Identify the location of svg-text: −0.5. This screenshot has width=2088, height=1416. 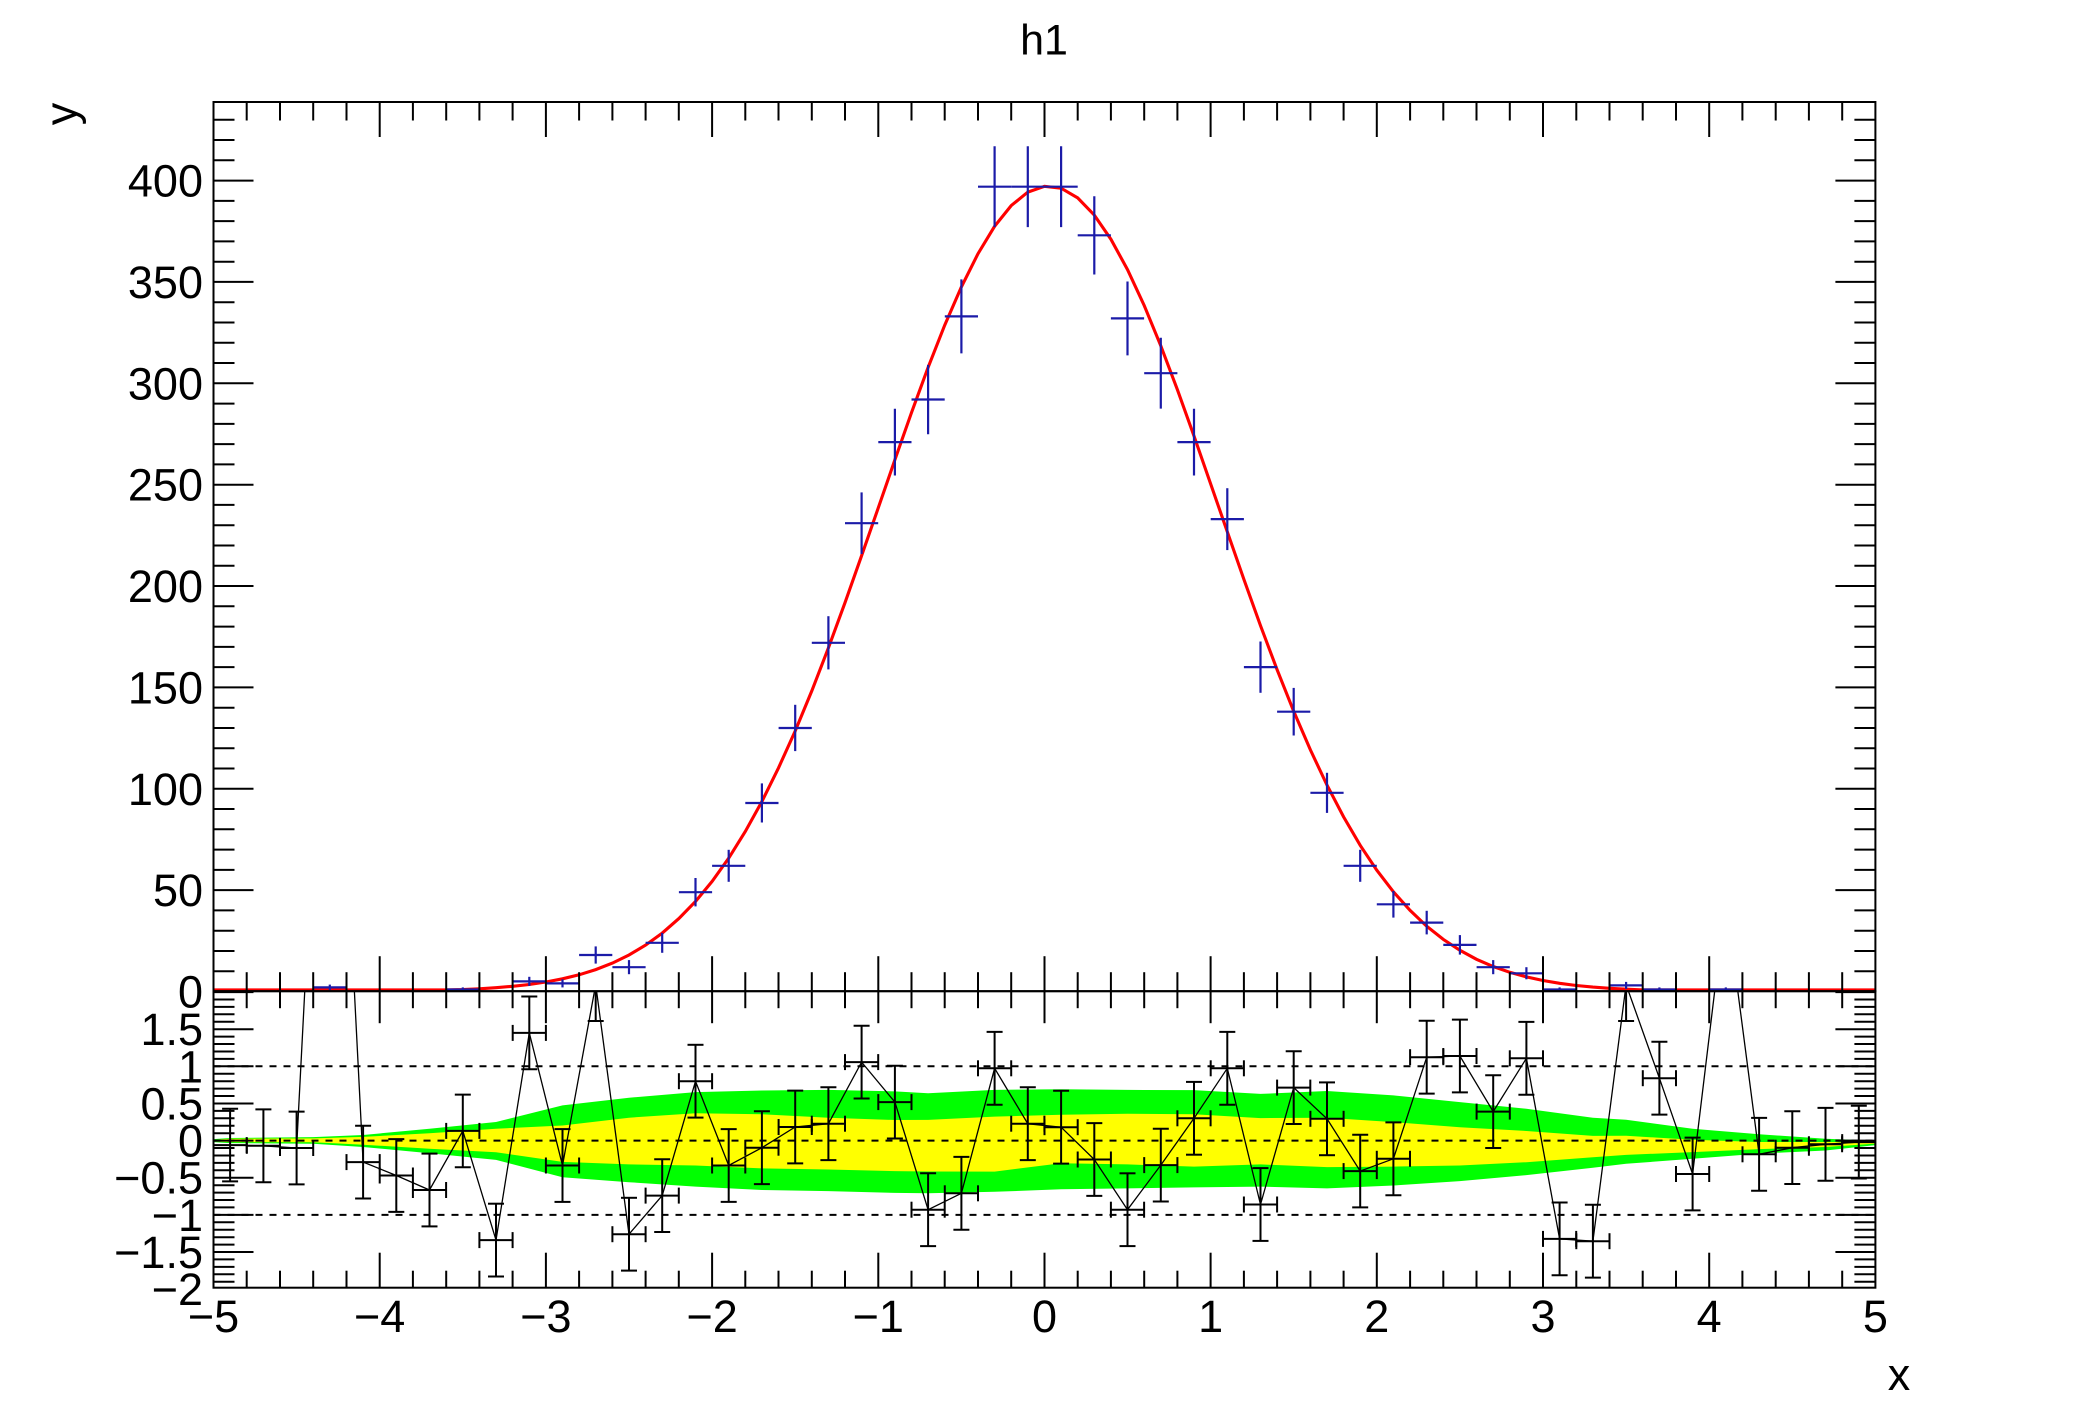
(158, 1178).